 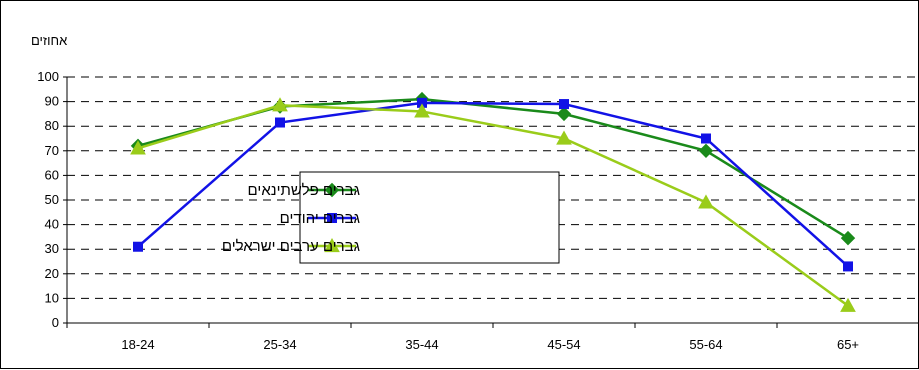 What do you see at coordinates (55, 322) in the screenshot?
I see `y-tick-label: 0` at bounding box center [55, 322].